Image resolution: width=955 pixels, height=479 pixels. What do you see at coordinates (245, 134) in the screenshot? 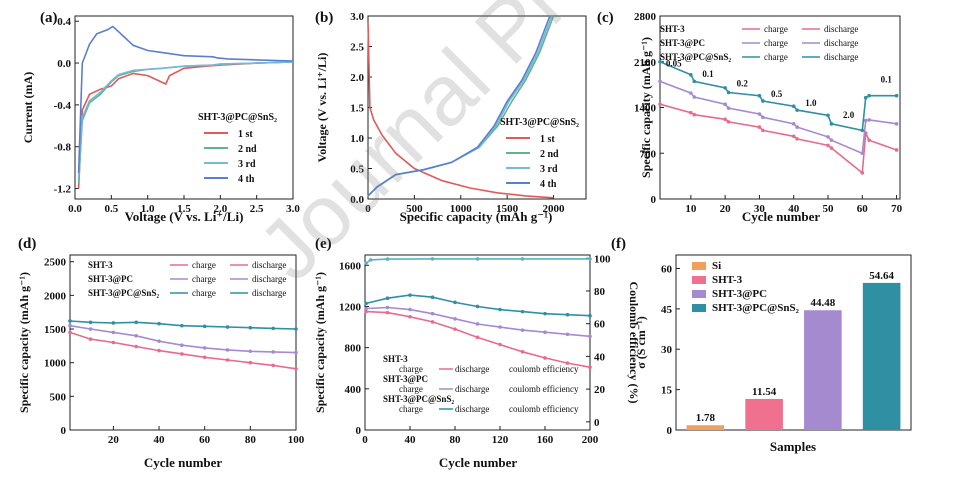
I see `panel-a-legend-entry: 1 st` at bounding box center [245, 134].